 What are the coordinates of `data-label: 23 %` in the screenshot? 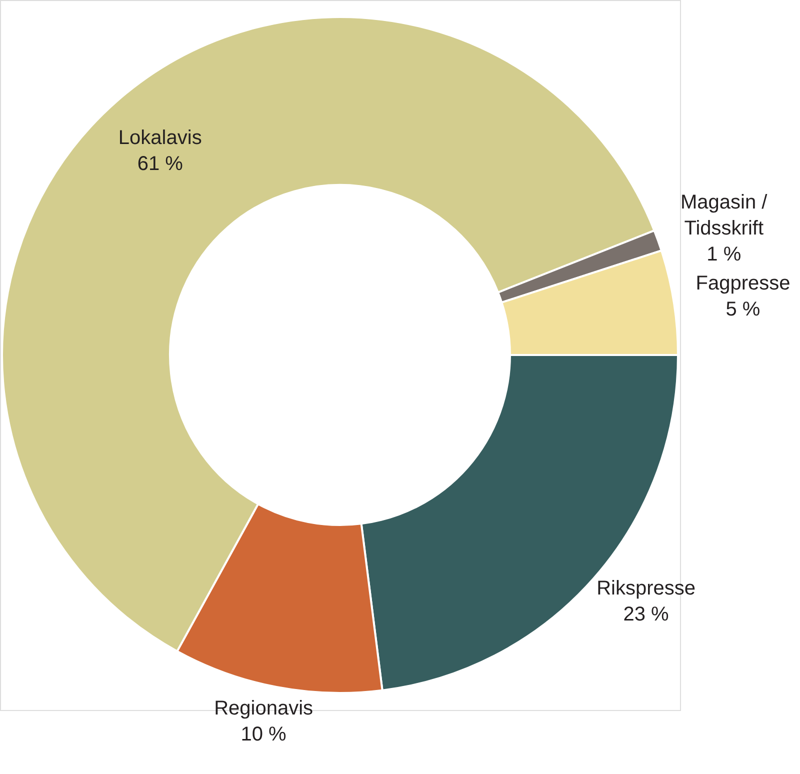 It's located at (646, 615).